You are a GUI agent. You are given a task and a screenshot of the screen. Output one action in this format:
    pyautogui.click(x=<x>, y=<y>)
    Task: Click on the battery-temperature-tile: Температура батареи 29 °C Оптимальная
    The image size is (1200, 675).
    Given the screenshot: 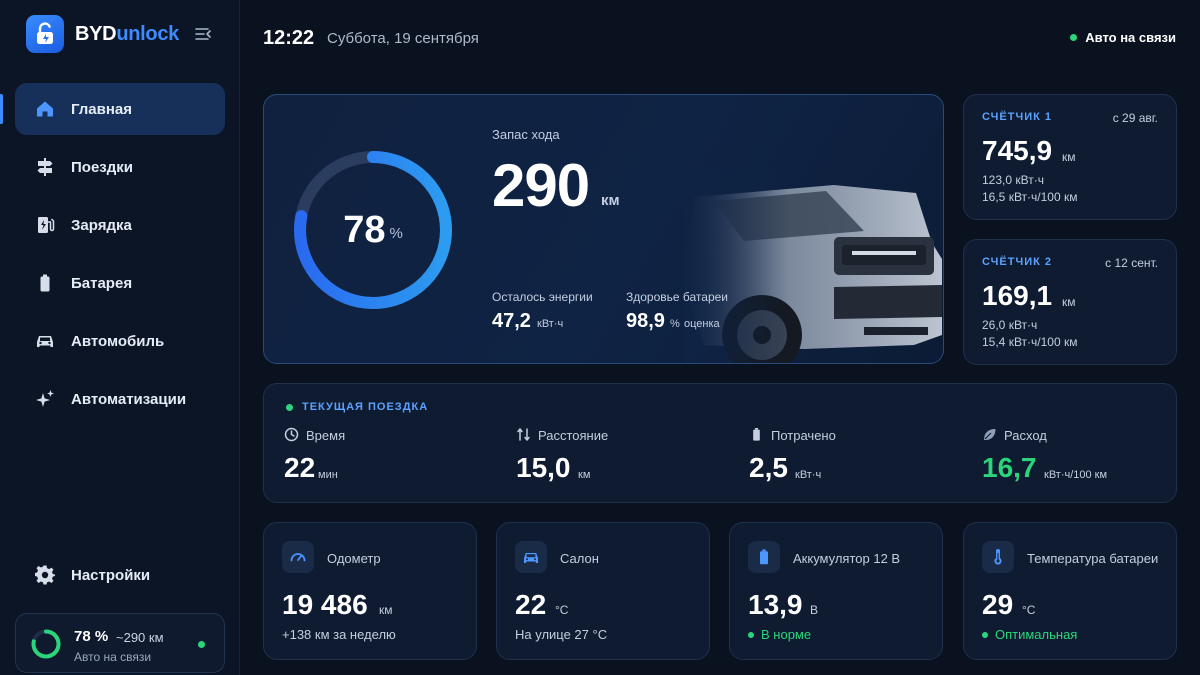 What is the action you would take?
    pyautogui.click(x=1070, y=591)
    